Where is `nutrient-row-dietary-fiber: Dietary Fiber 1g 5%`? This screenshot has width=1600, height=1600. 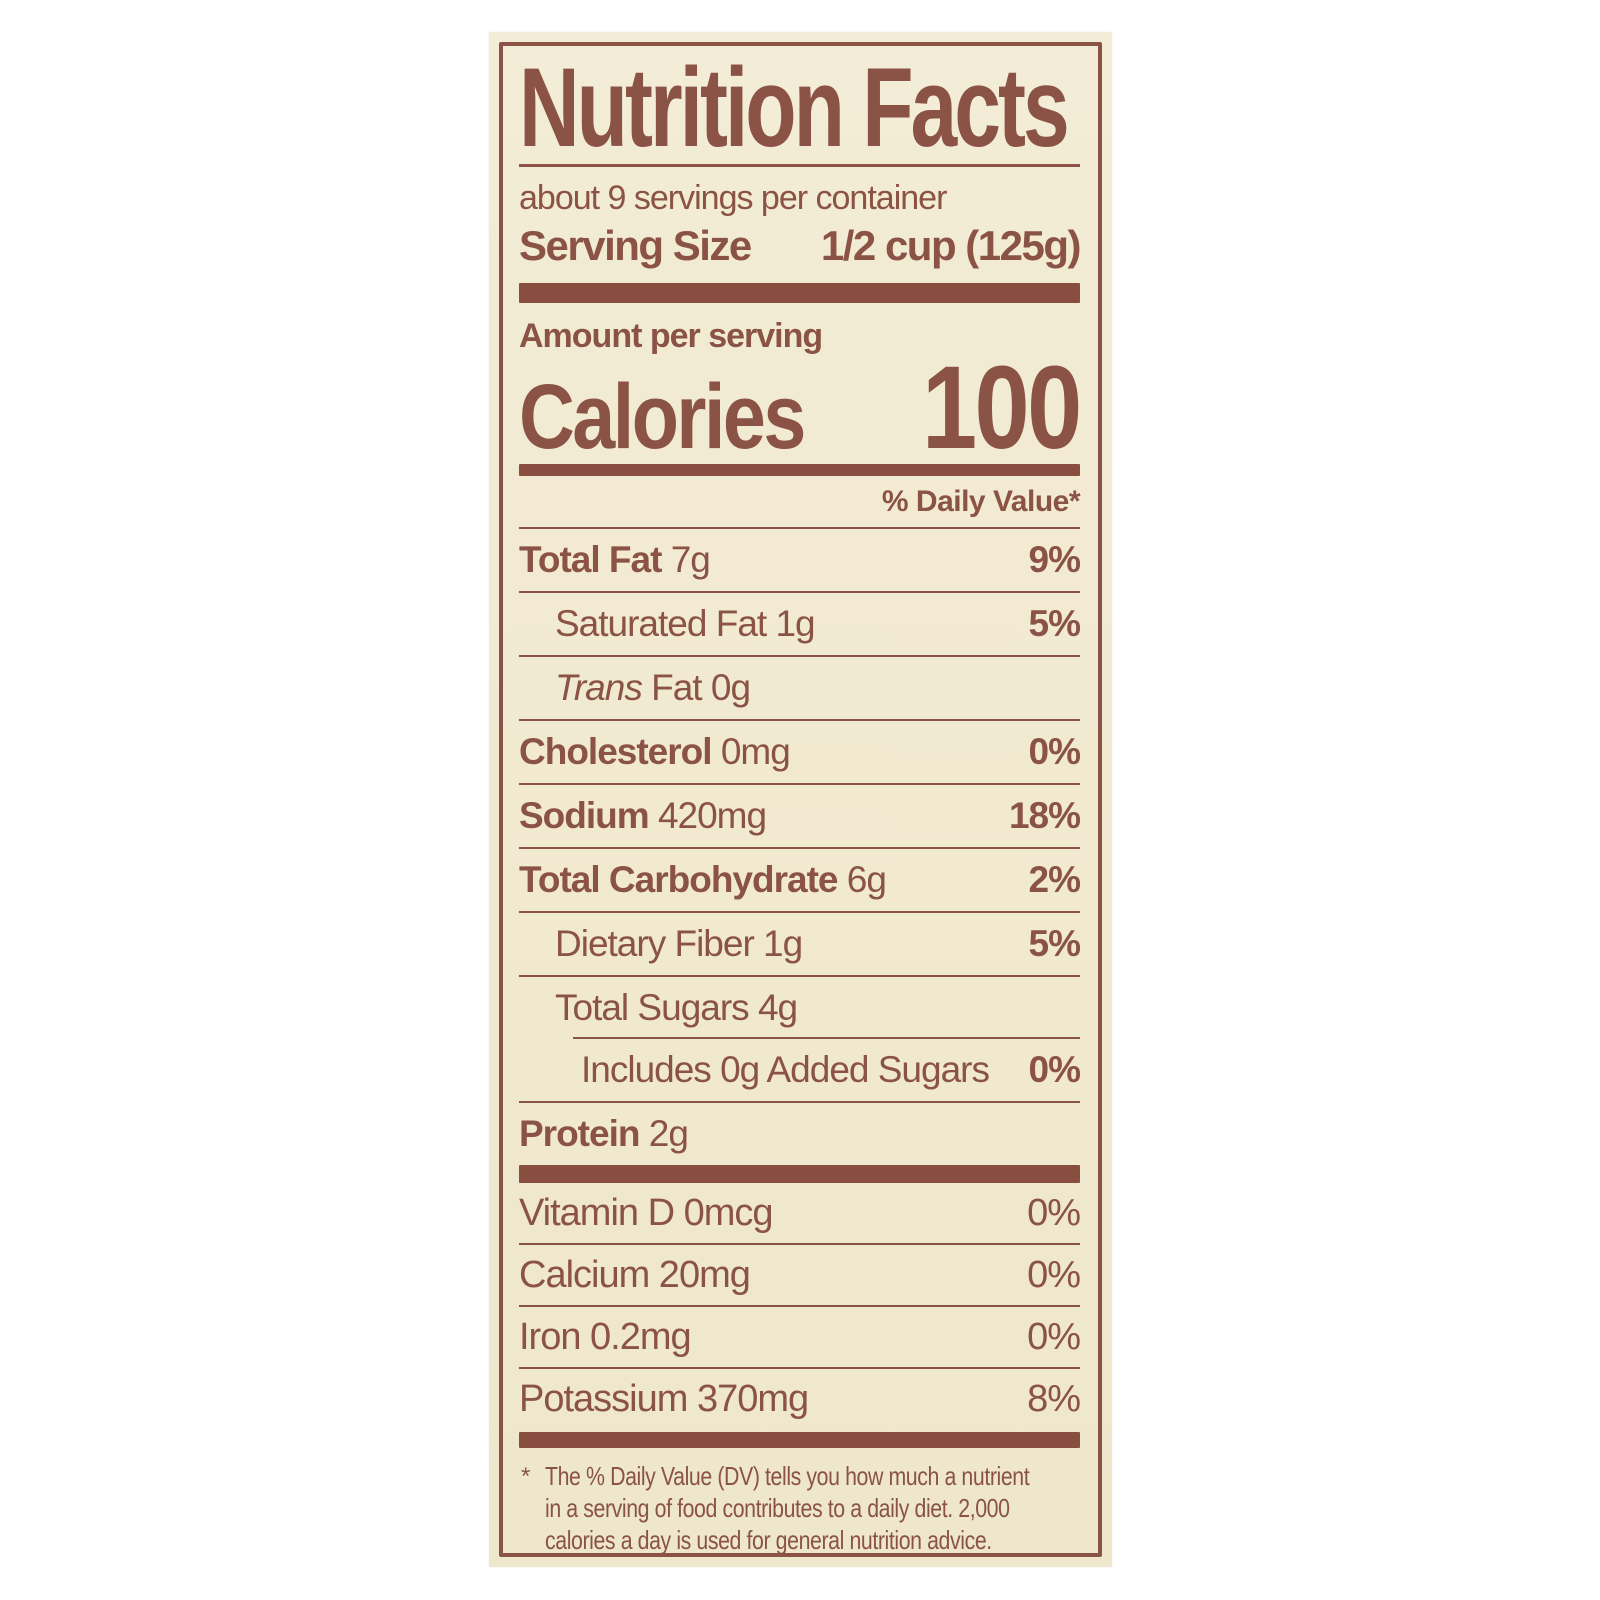
nutrient-row-dietary-fiber: Dietary Fiber 1g 5% is located at coordinates (800, 943).